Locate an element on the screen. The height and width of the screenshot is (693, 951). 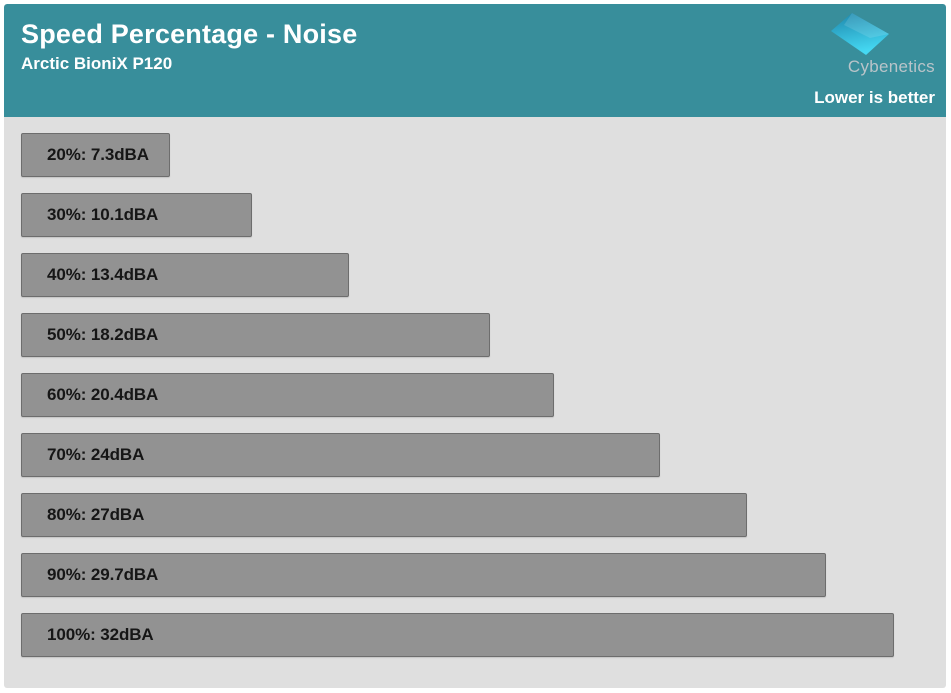
bar-label: 100%: 32dBA is located at coordinates (100, 634).